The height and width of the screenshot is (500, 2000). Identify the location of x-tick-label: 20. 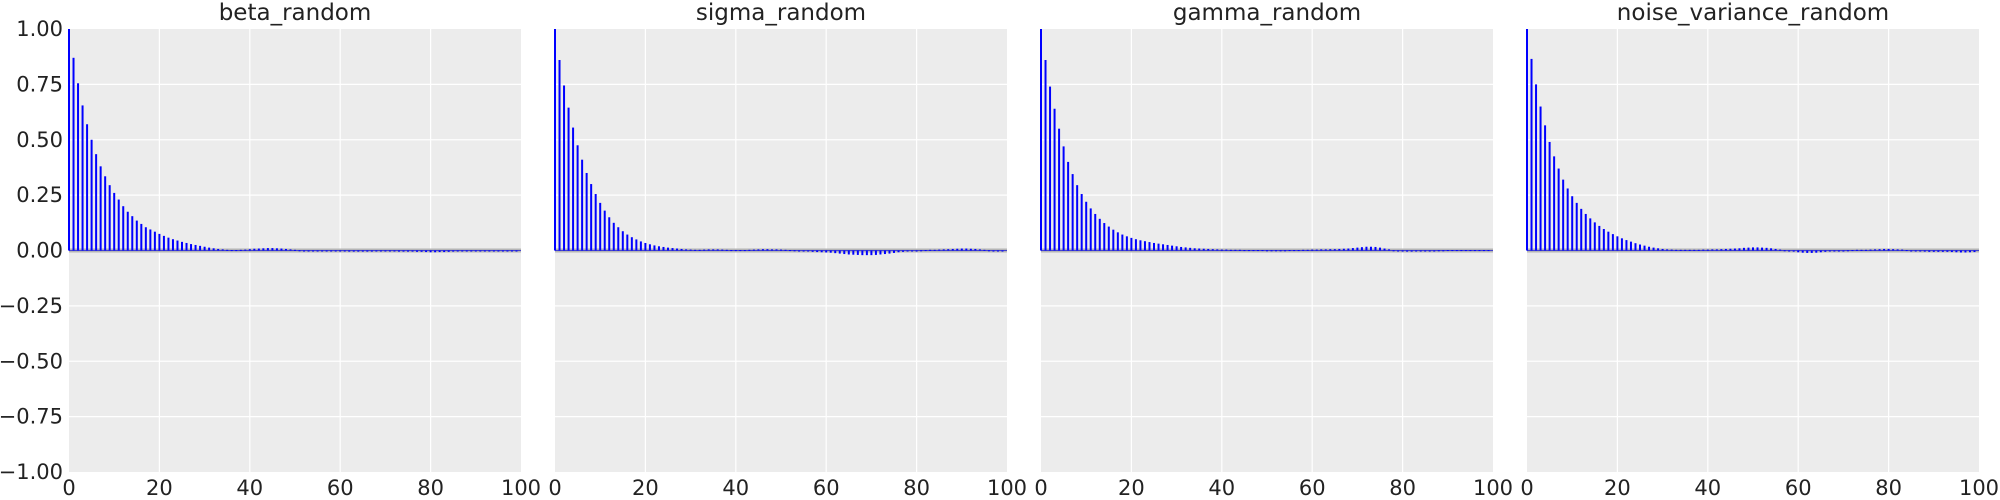
(159, 488).